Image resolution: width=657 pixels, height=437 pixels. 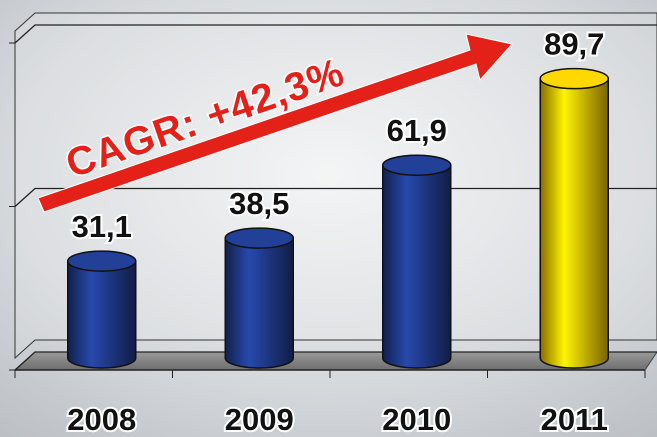 I want to click on value-label: 61,9, so click(x=417, y=130).